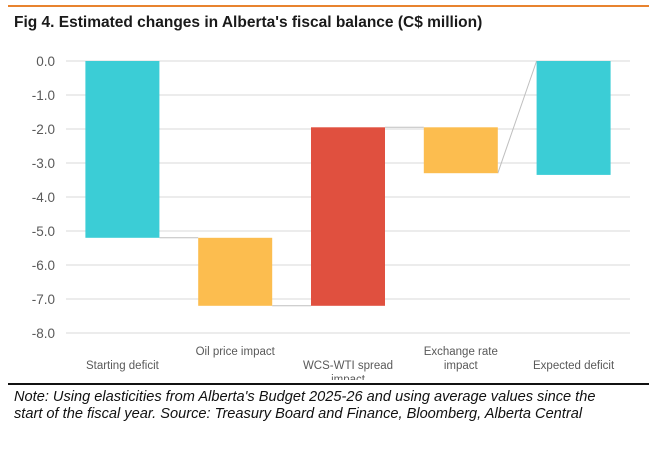 This screenshot has width=657, height=470. Describe the element at coordinates (328, 384) in the screenshot. I see `bottom-rule` at that location.